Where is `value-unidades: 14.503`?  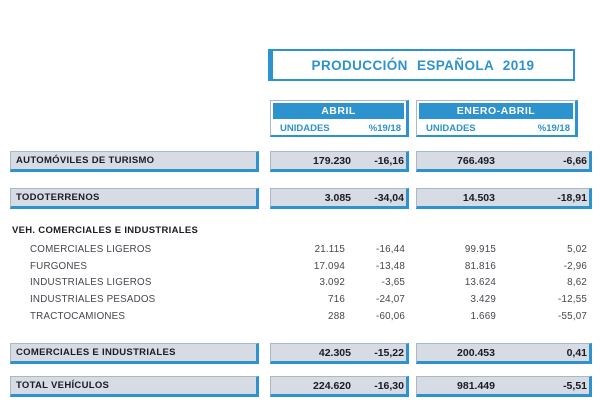
value-unidades: 14.503 is located at coordinates (478, 197).